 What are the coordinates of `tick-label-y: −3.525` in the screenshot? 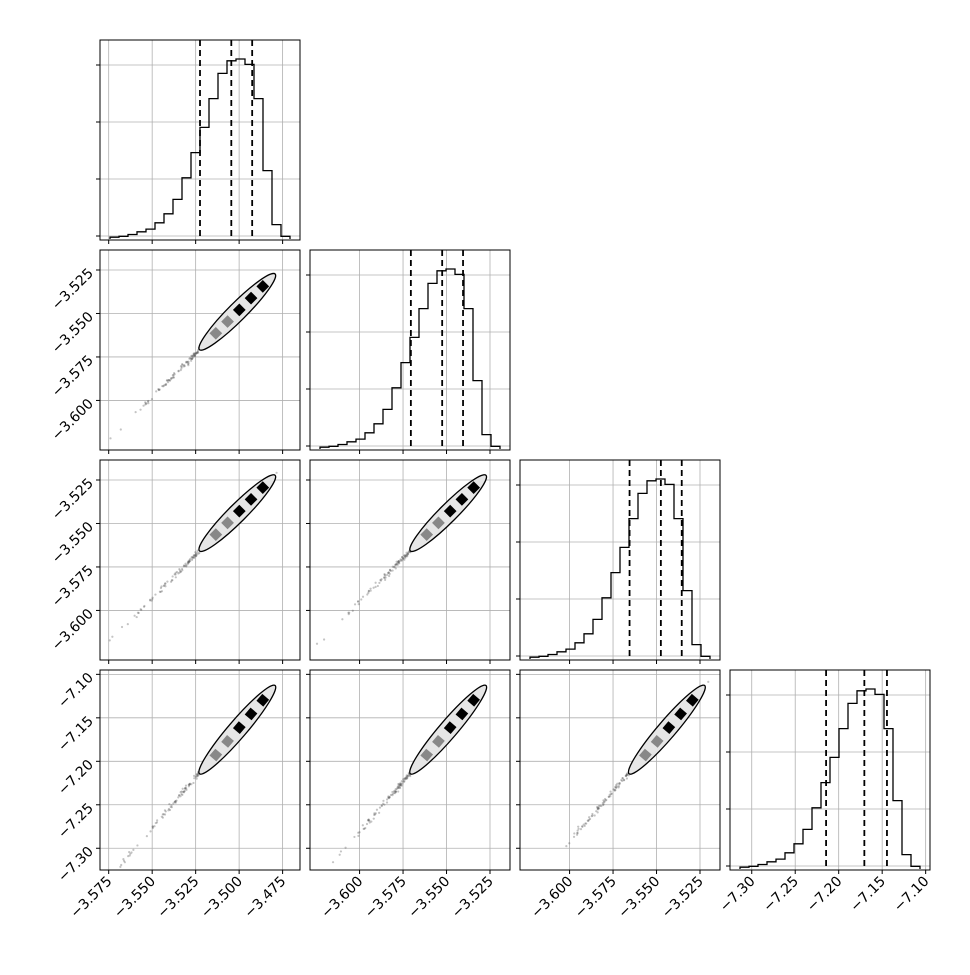 It's located at (73, 500).